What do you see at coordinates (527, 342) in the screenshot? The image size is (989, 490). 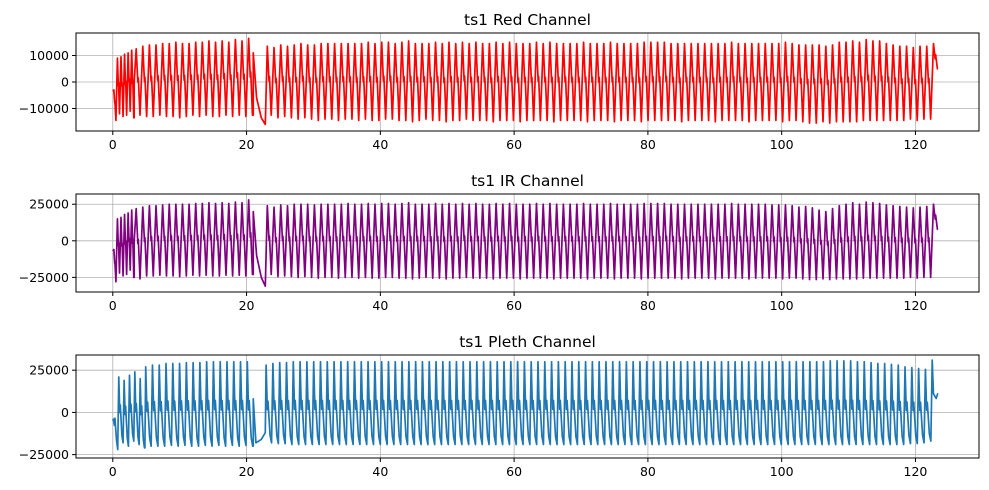 I see `chart-title: ts1 Pleth Channel` at bounding box center [527, 342].